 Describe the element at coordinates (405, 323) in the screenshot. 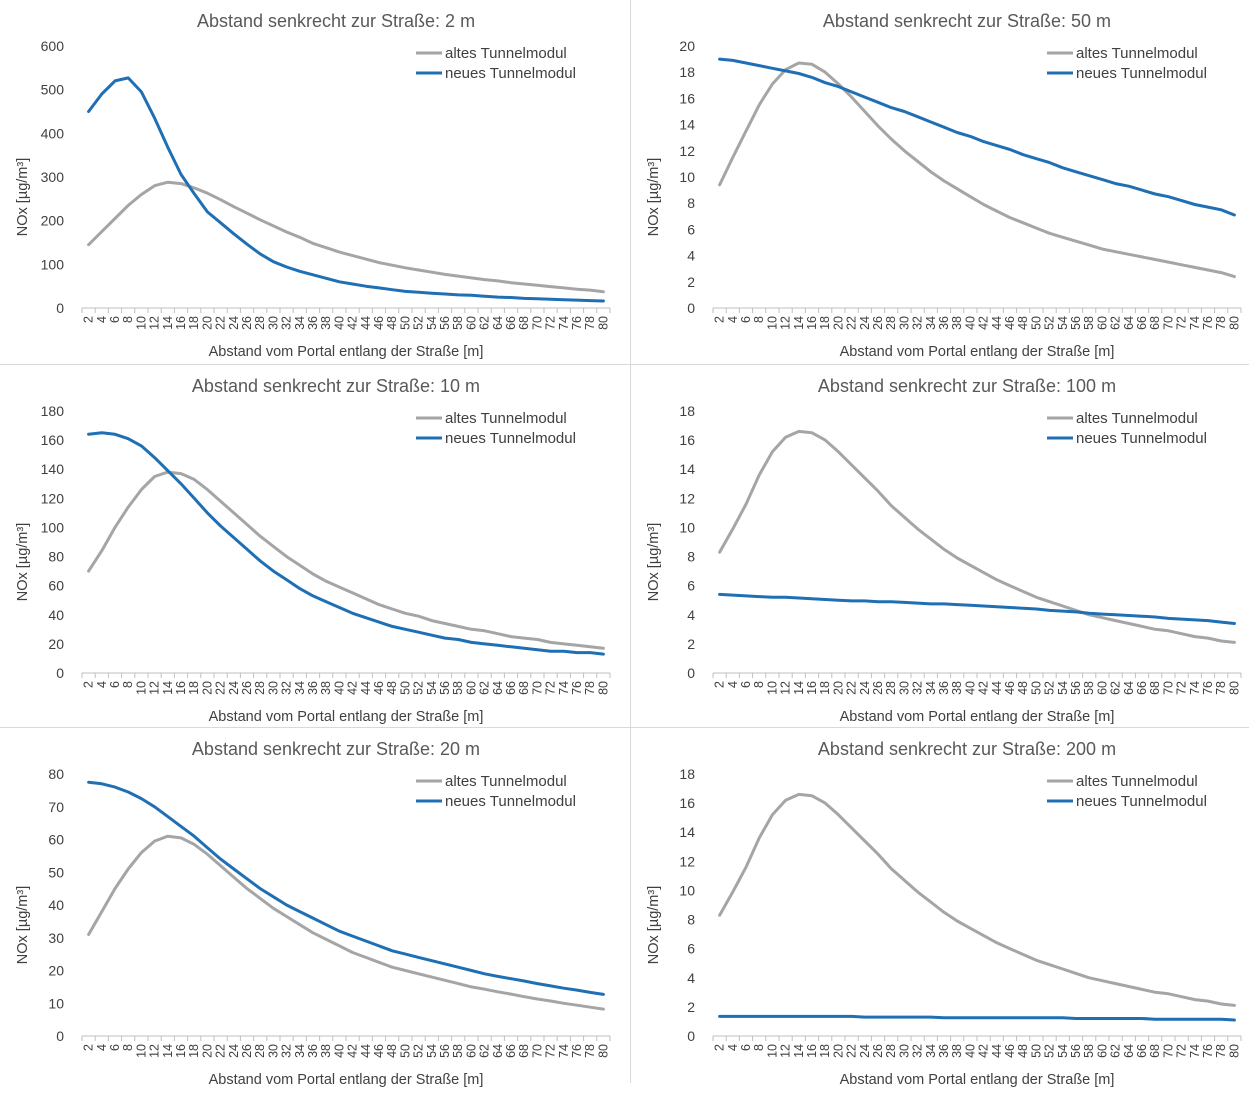

I see `x-tick-label: 50` at that location.